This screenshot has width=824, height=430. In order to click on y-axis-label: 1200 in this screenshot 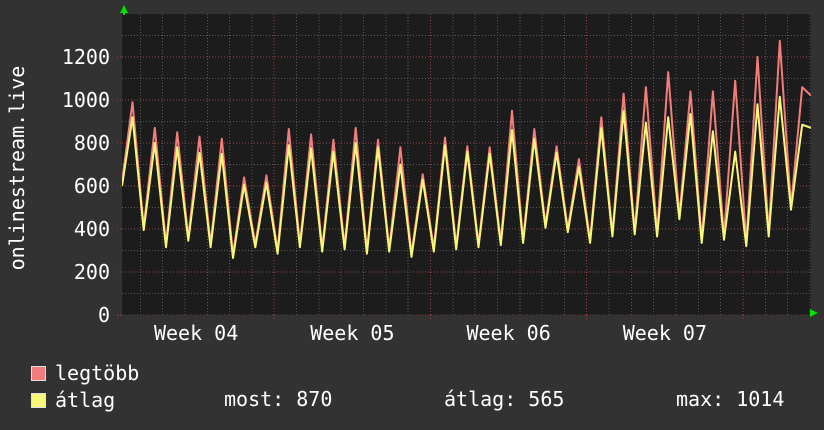, I will do `click(85, 57)`.